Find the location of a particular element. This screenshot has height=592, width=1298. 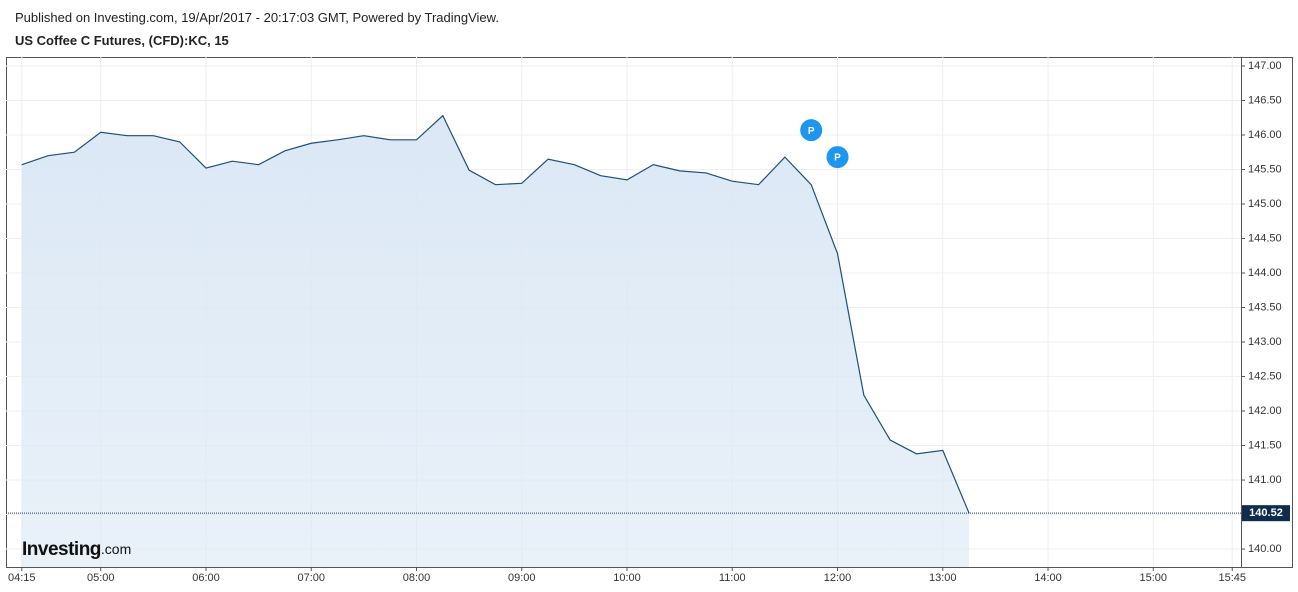

x-tick-label: 13:00 is located at coordinates (943, 578).